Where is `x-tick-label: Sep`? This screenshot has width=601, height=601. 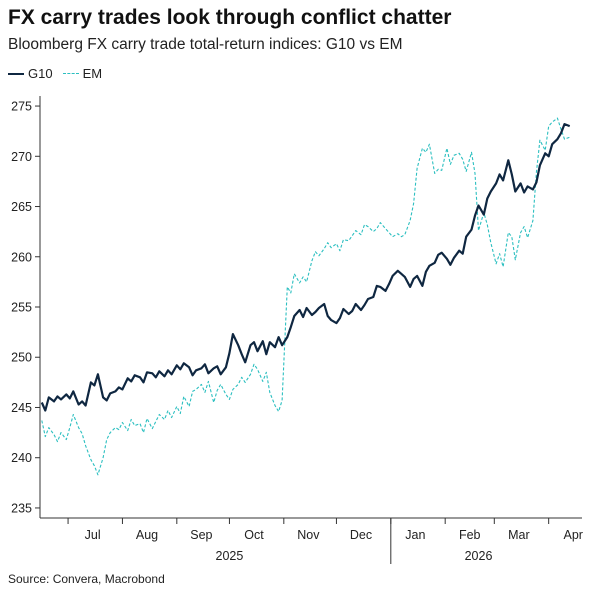
x-tick-label: Sep is located at coordinates (201, 535).